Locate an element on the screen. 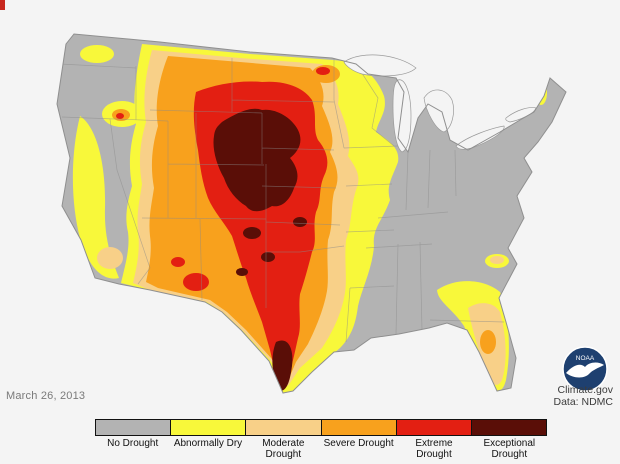 The width and height of the screenshot is (620, 464). legend-swatch-severe-drought is located at coordinates (359, 427).